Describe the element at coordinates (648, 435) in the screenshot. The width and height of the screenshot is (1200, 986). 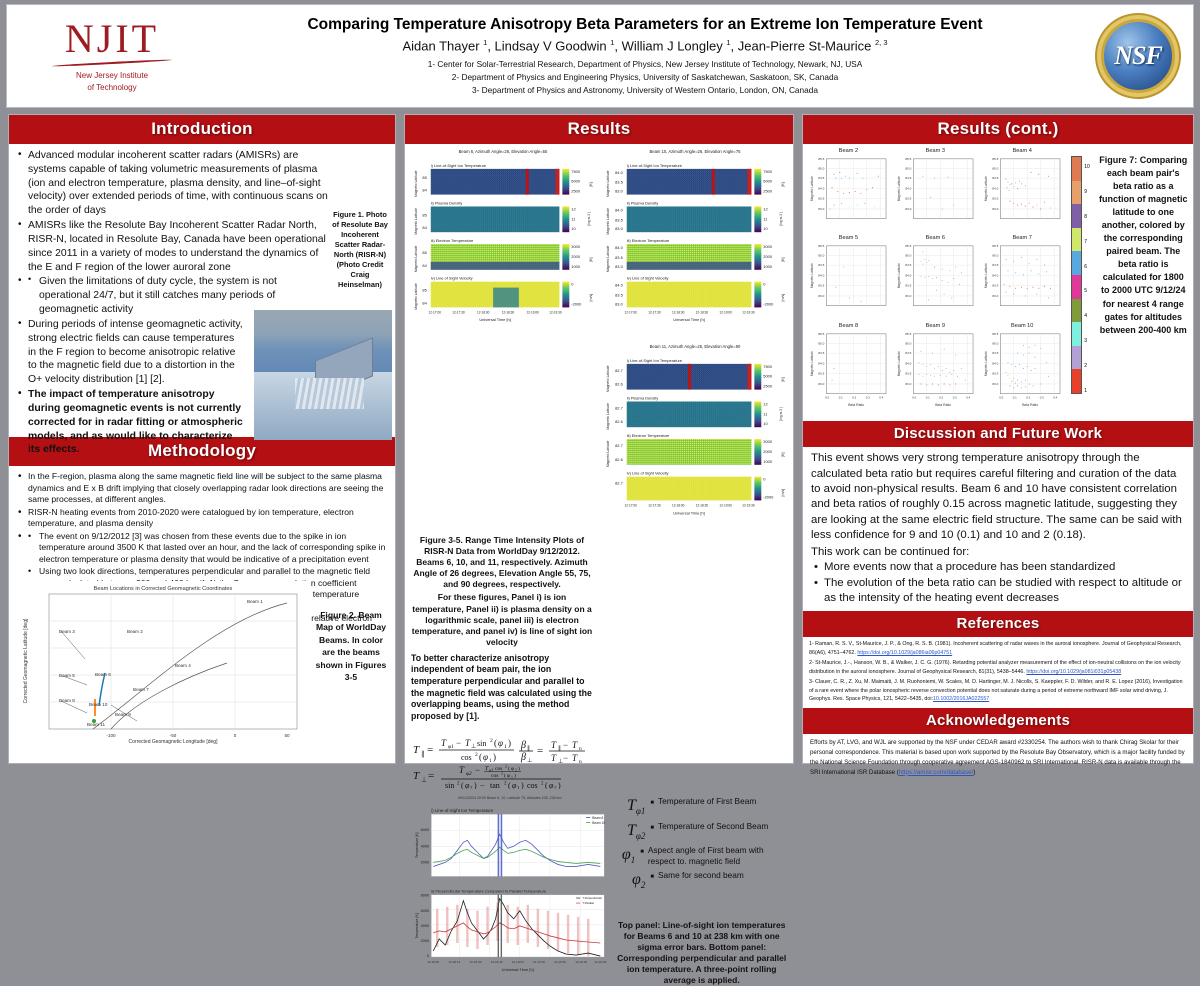
I see `rti11-sub-iii: iii) Electron Temperature` at that location.